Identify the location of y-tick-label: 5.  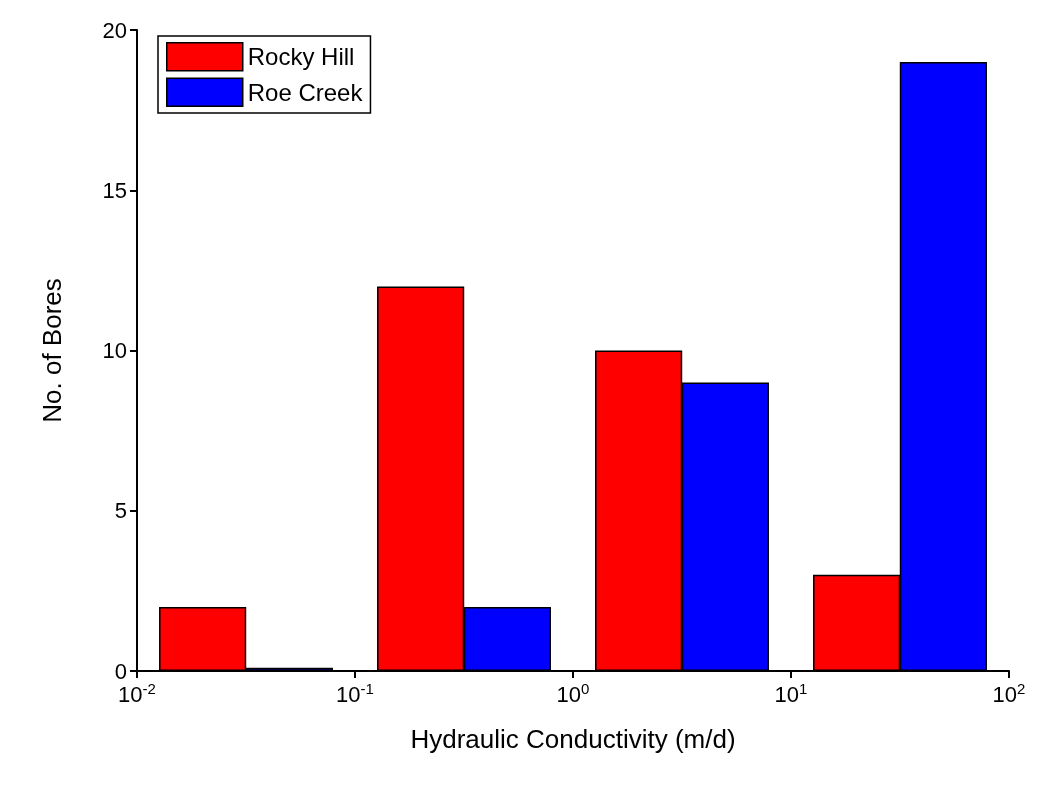
(120, 511).